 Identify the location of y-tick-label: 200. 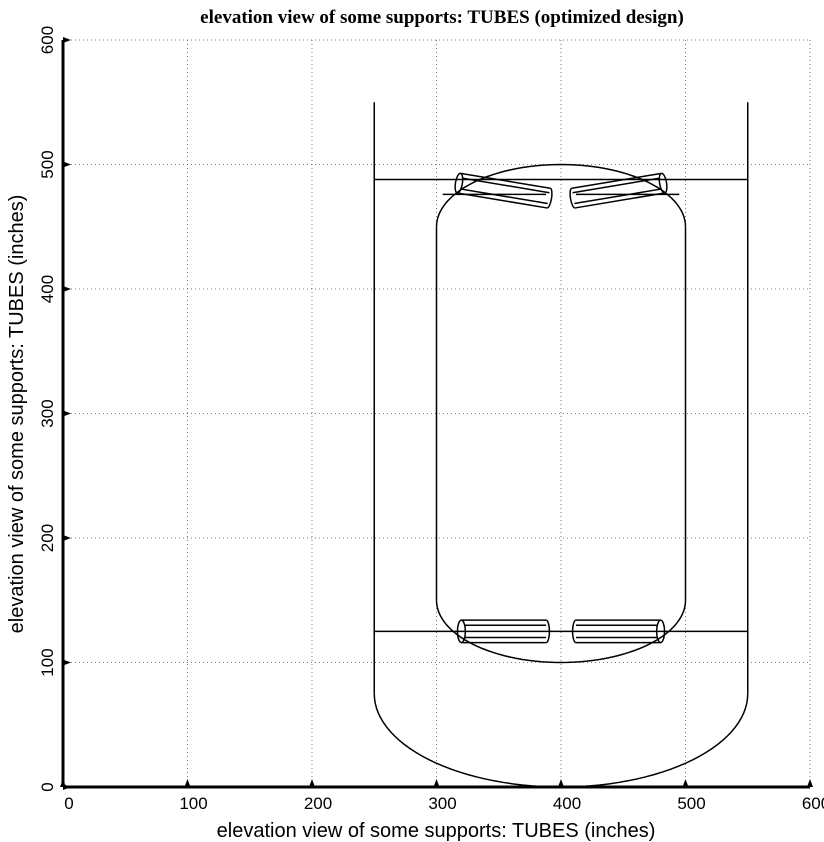
(47, 538).